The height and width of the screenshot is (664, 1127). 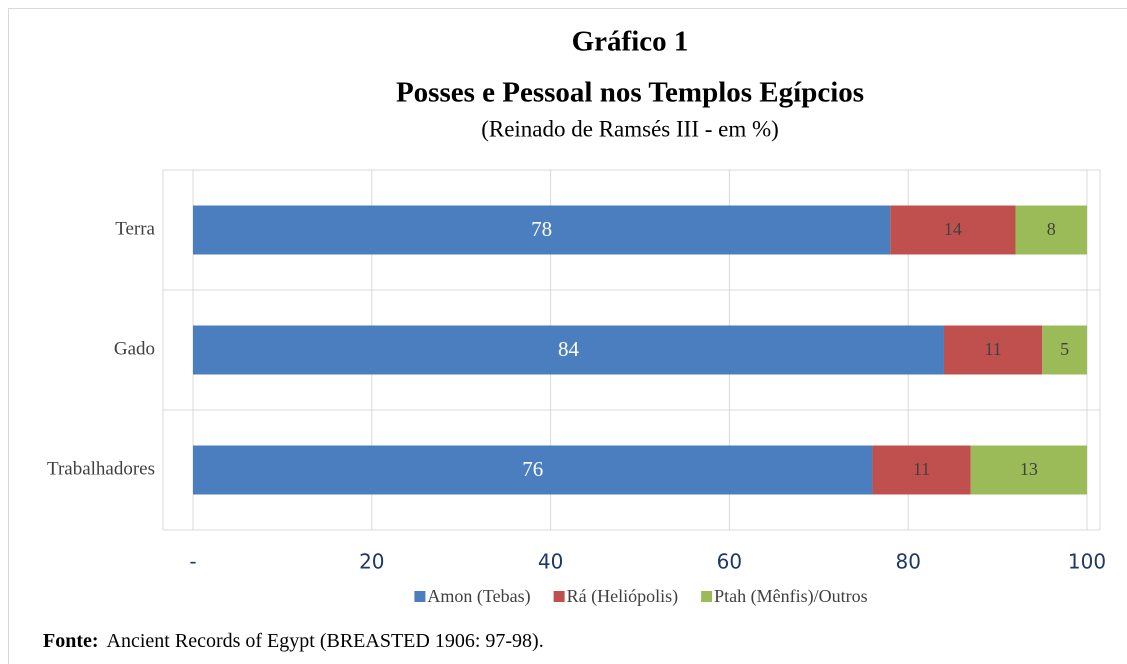 What do you see at coordinates (71, 641) in the screenshot?
I see `source-label: Fonte:` at bounding box center [71, 641].